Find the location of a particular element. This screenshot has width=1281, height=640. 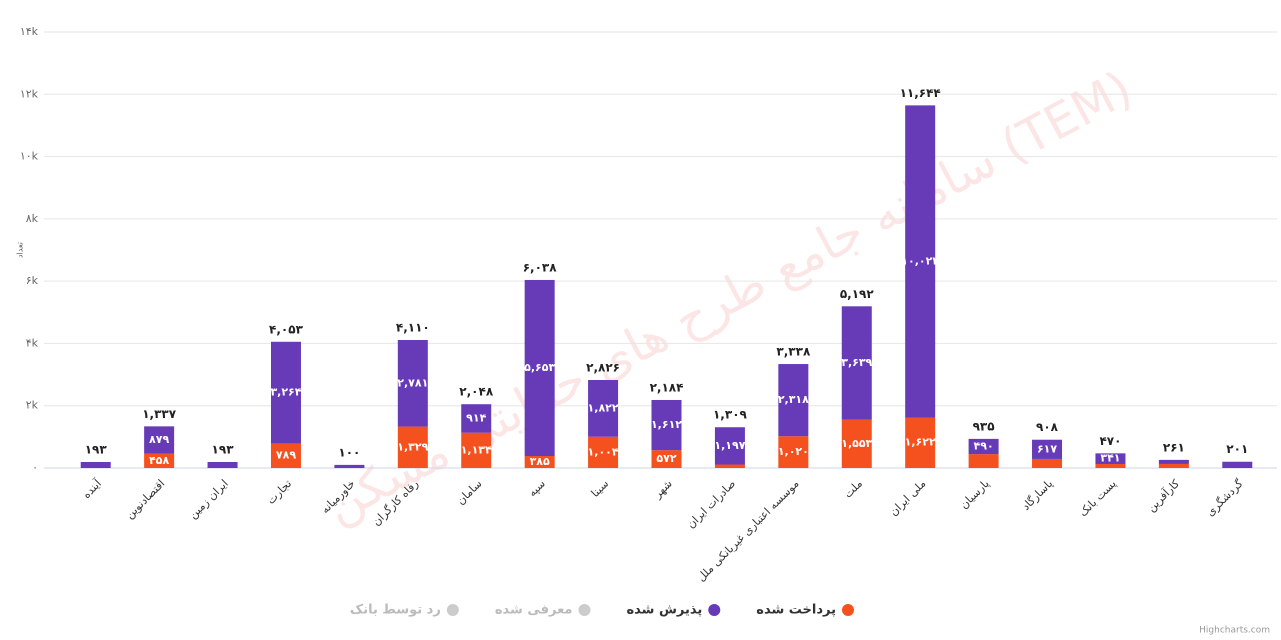

total-label: ۱۱,۶۴۴ is located at coordinates (920, 93).